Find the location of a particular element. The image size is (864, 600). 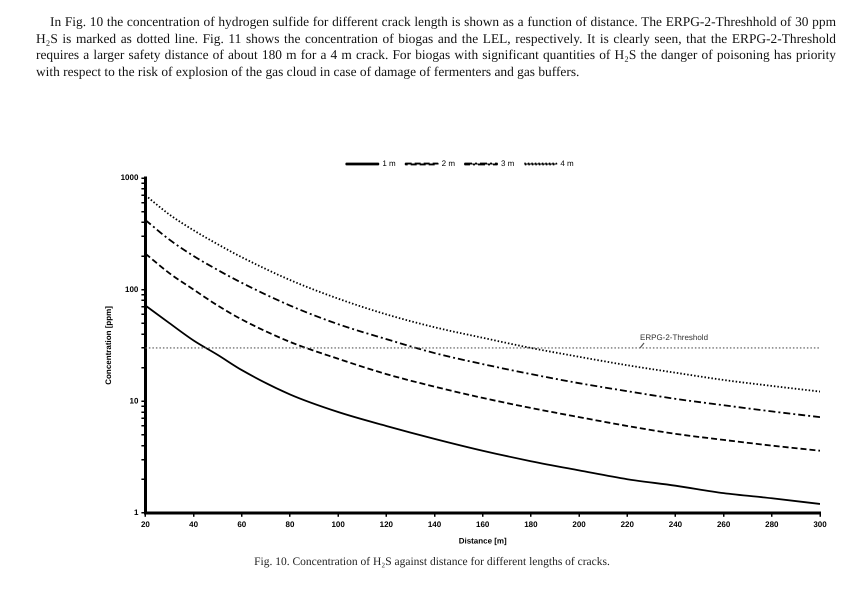

x-tick-label: 280 is located at coordinates (772, 524).